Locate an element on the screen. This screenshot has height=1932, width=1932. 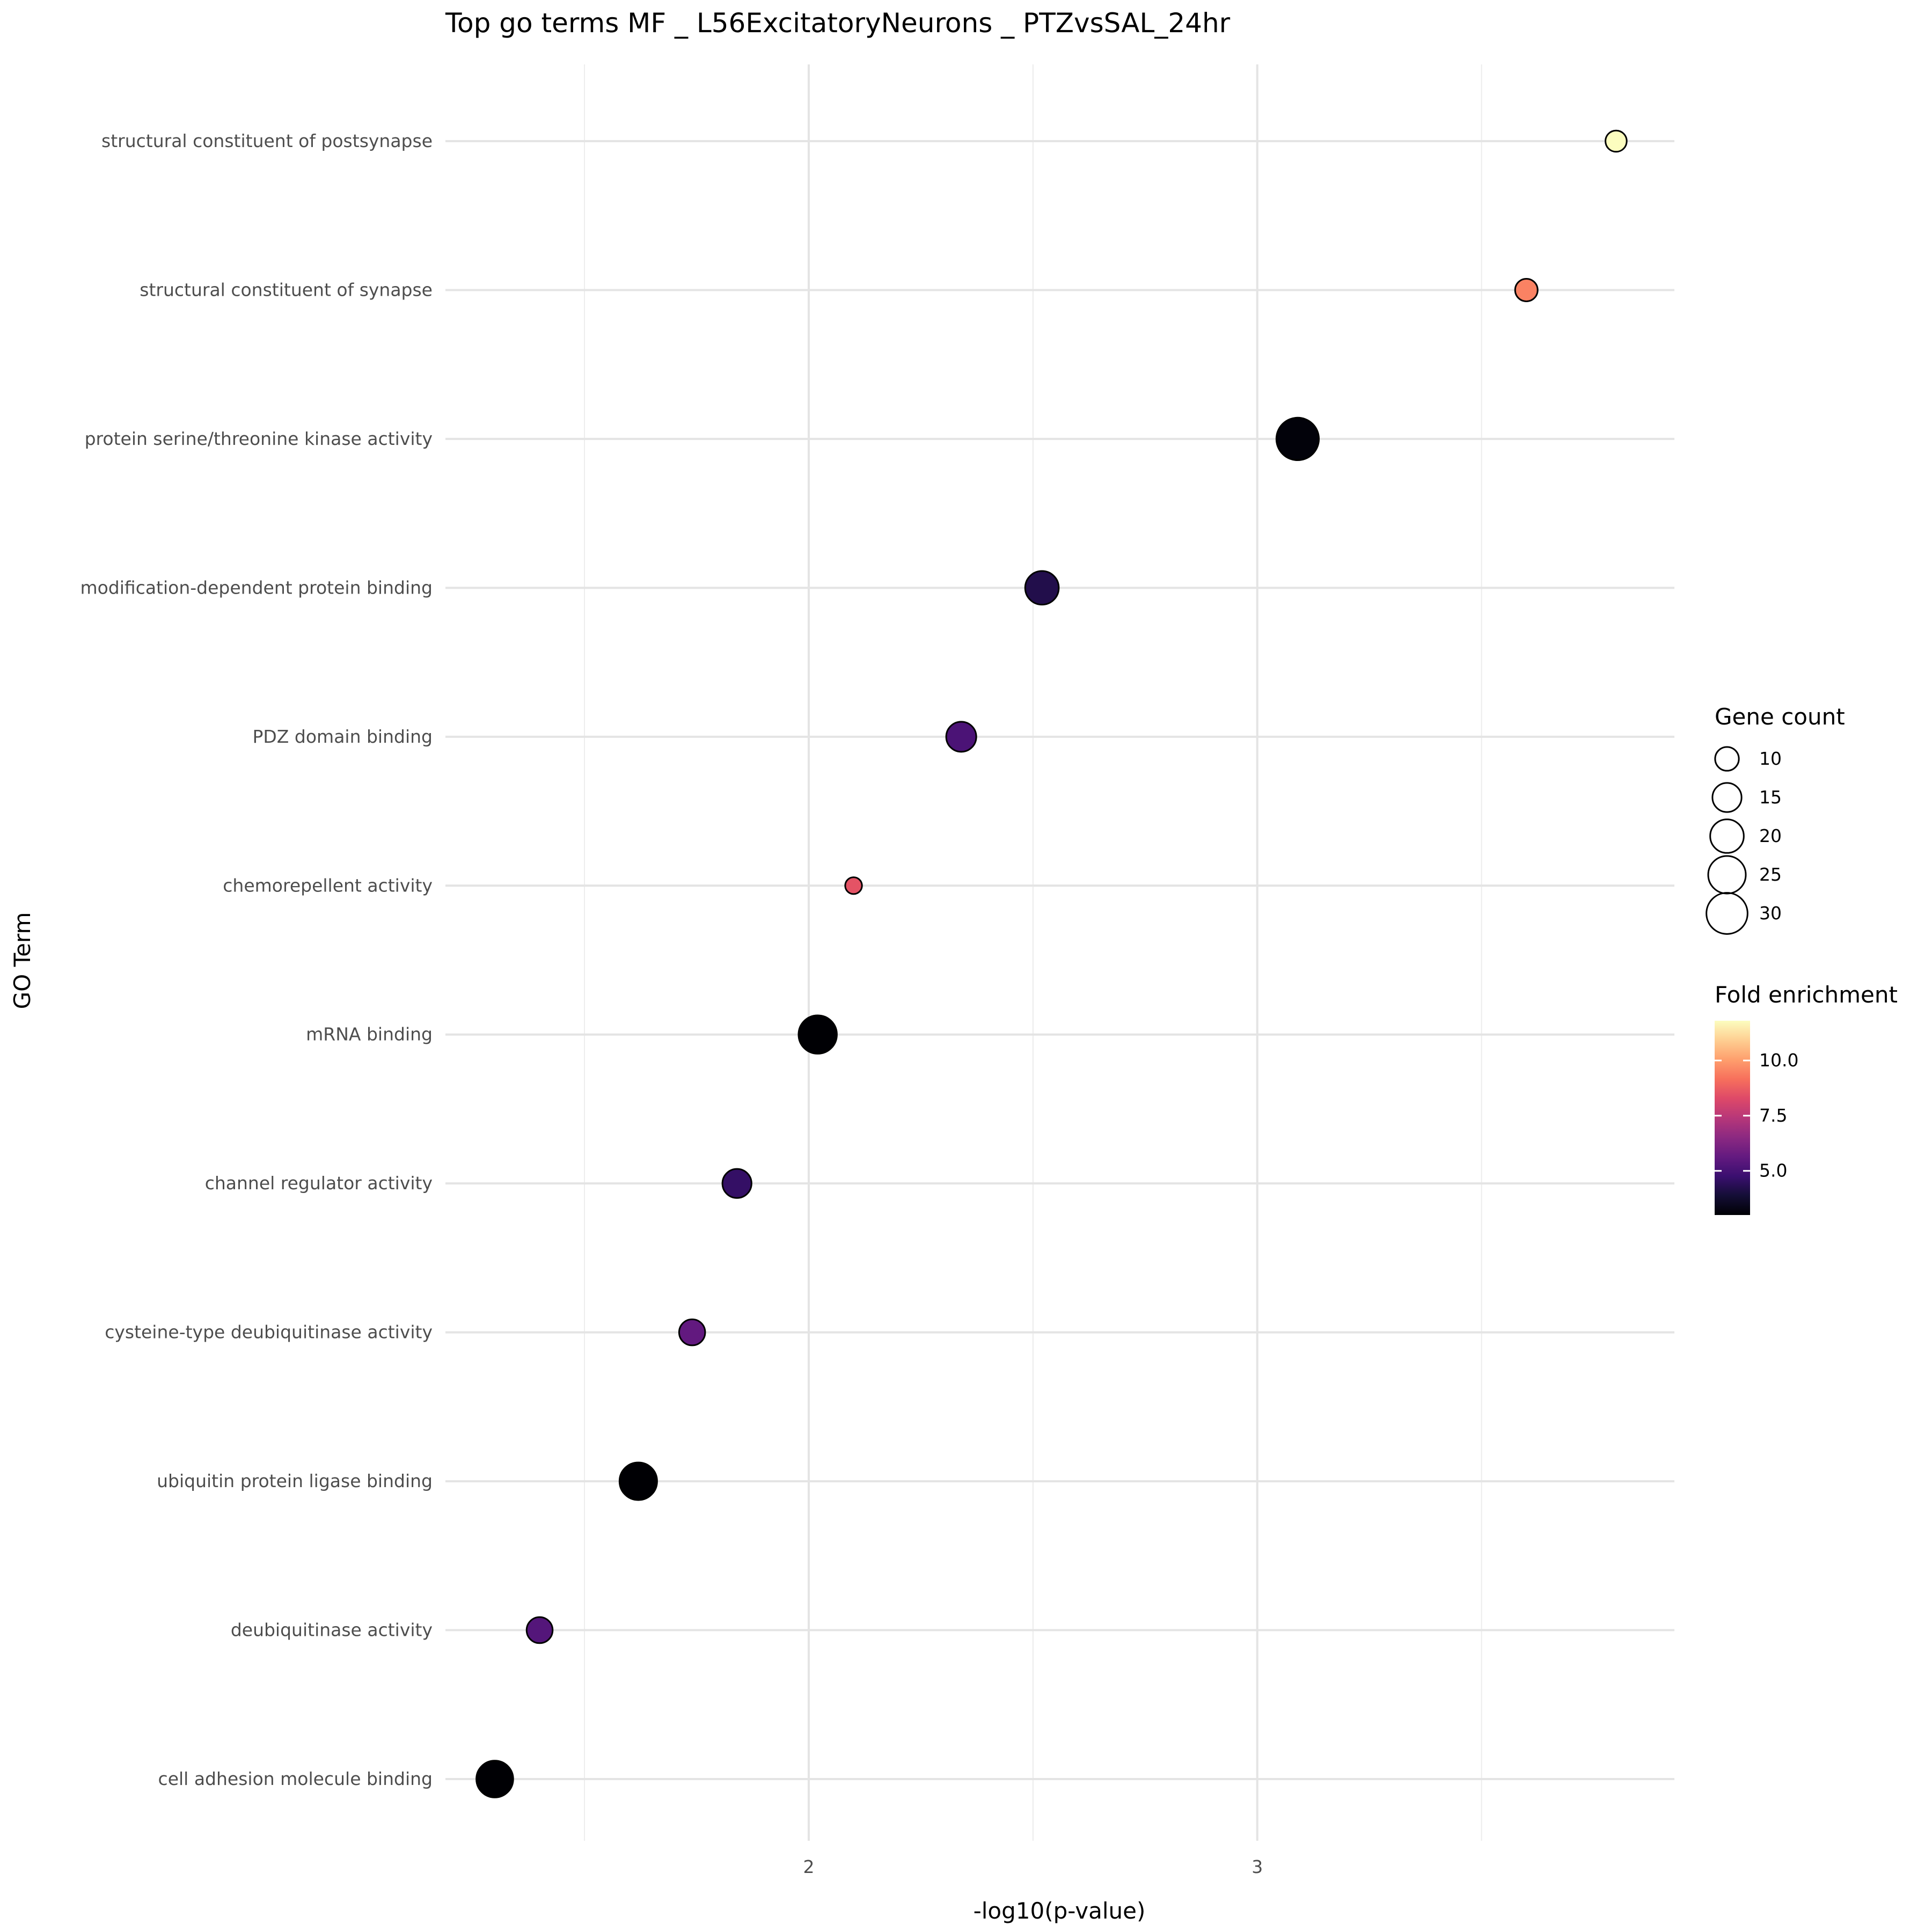
x-tick-label: 2 is located at coordinates (808, 1866).